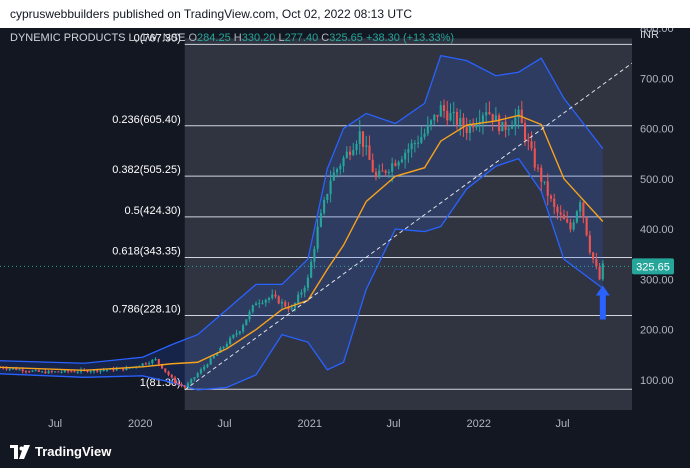 The width and height of the screenshot is (690, 468). I want to click on tradingview-logo-icon, so click(20, 451).